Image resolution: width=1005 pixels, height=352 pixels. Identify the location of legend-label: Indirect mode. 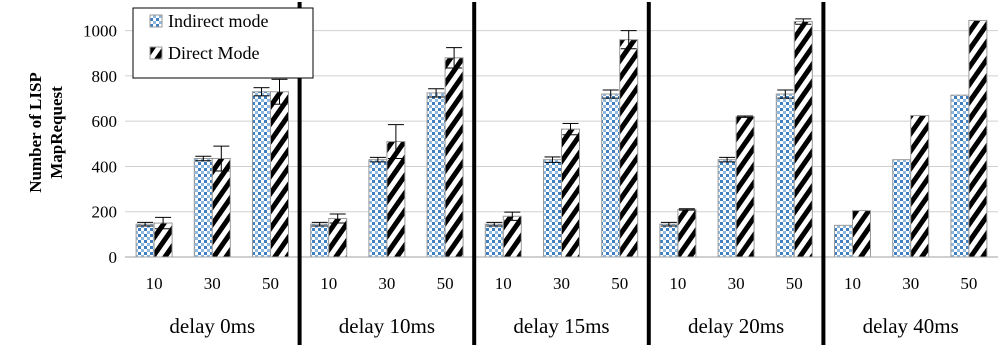
(218, 21).